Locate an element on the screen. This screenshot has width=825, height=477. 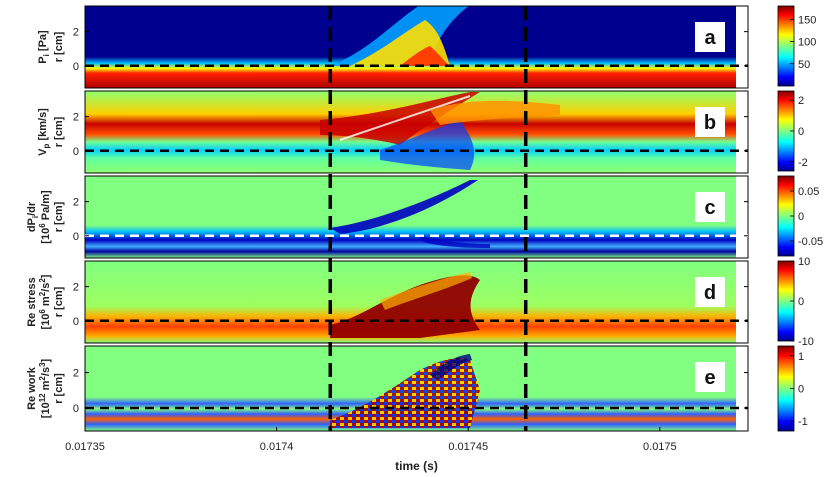
ytick-label-b: 0 is located at coordinates (76, 152).